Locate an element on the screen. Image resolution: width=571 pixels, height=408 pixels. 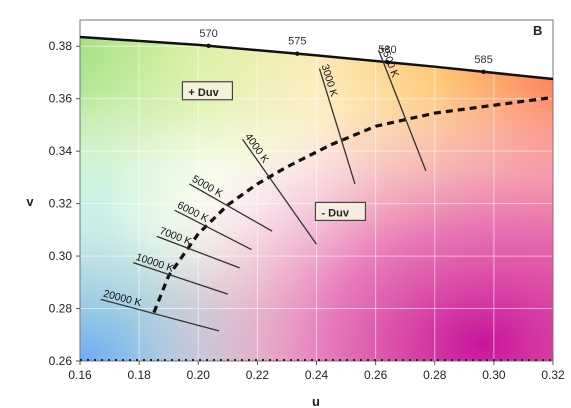
y-tick-label: 0.34 is located at coordinates (61, 151).